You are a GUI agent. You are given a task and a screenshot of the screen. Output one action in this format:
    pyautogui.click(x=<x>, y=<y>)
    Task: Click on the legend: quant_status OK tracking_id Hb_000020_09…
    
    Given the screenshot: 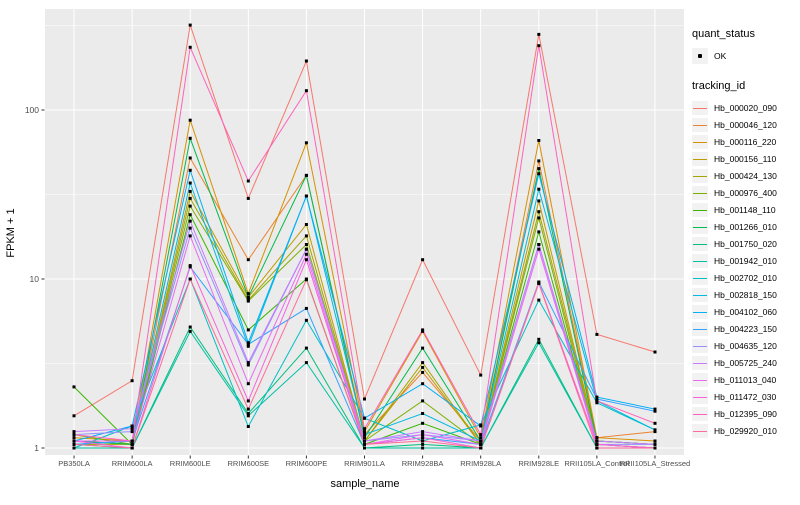 What is the action you would take?
    pyautogui.click(x=745, y=233)
    